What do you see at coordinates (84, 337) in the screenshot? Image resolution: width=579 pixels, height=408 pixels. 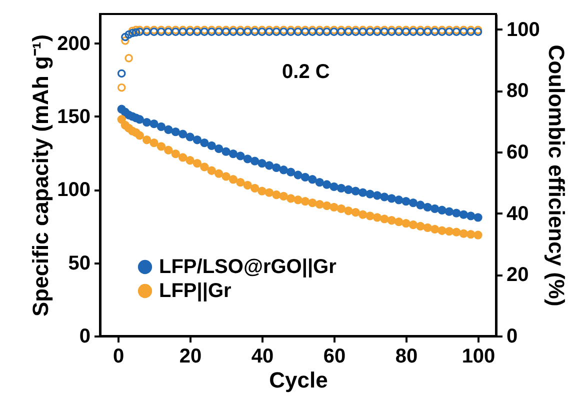 I see `y-tick-label: 0` at bounding box center [84, 337].